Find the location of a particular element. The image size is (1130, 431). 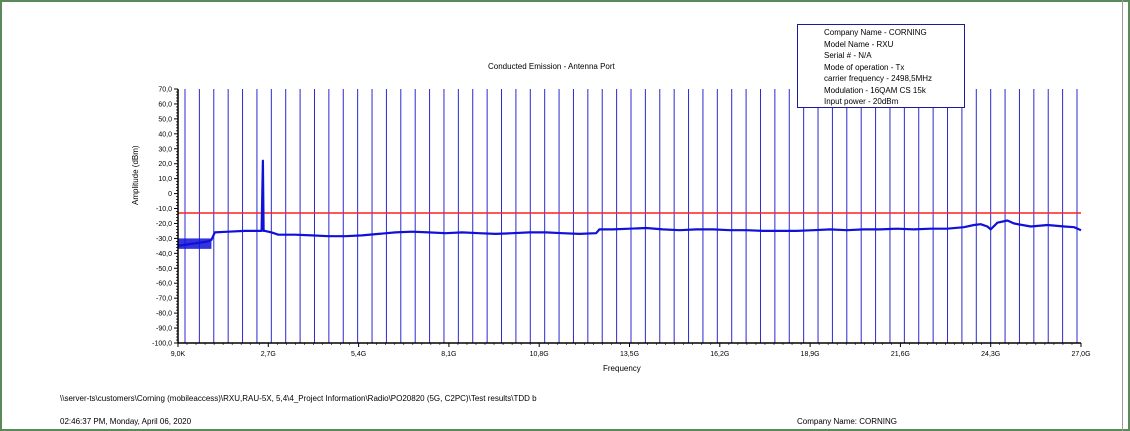

x-tick-label: 27,0G is located at coordinates (1080, 354).